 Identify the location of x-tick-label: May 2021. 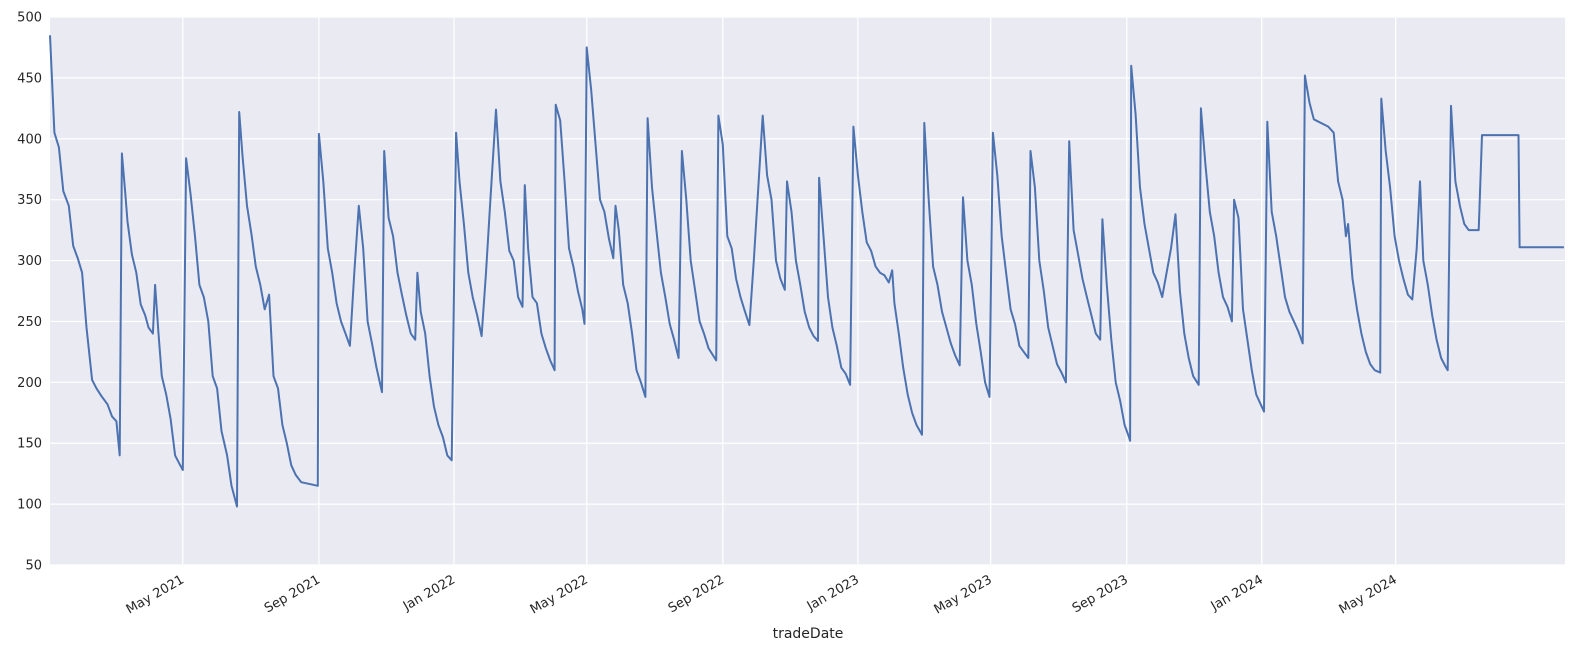
(155, 594).